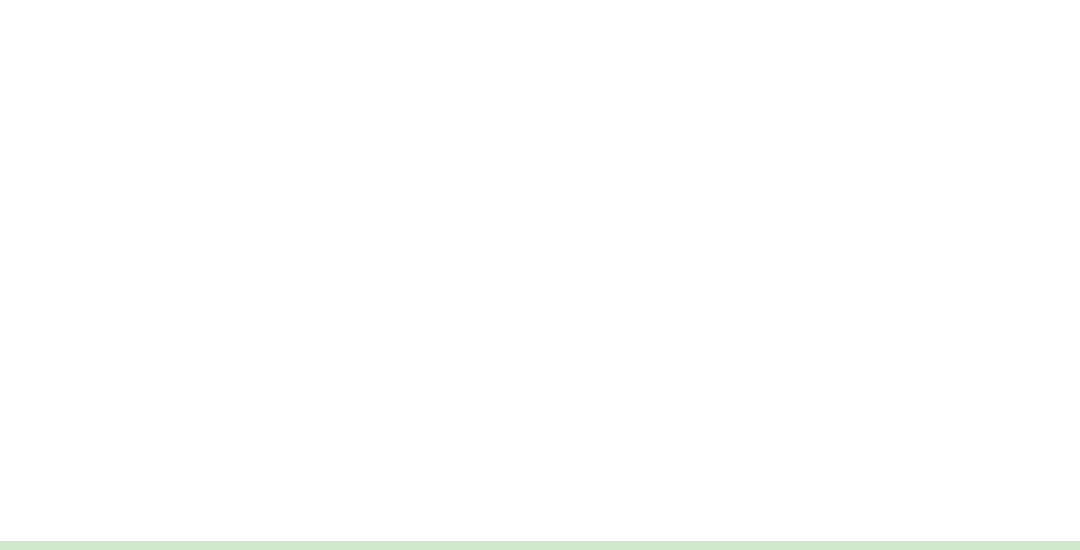 This screenshot has width=1080, height=550. I want to click on bottom-green-strip, so click(540, 545).